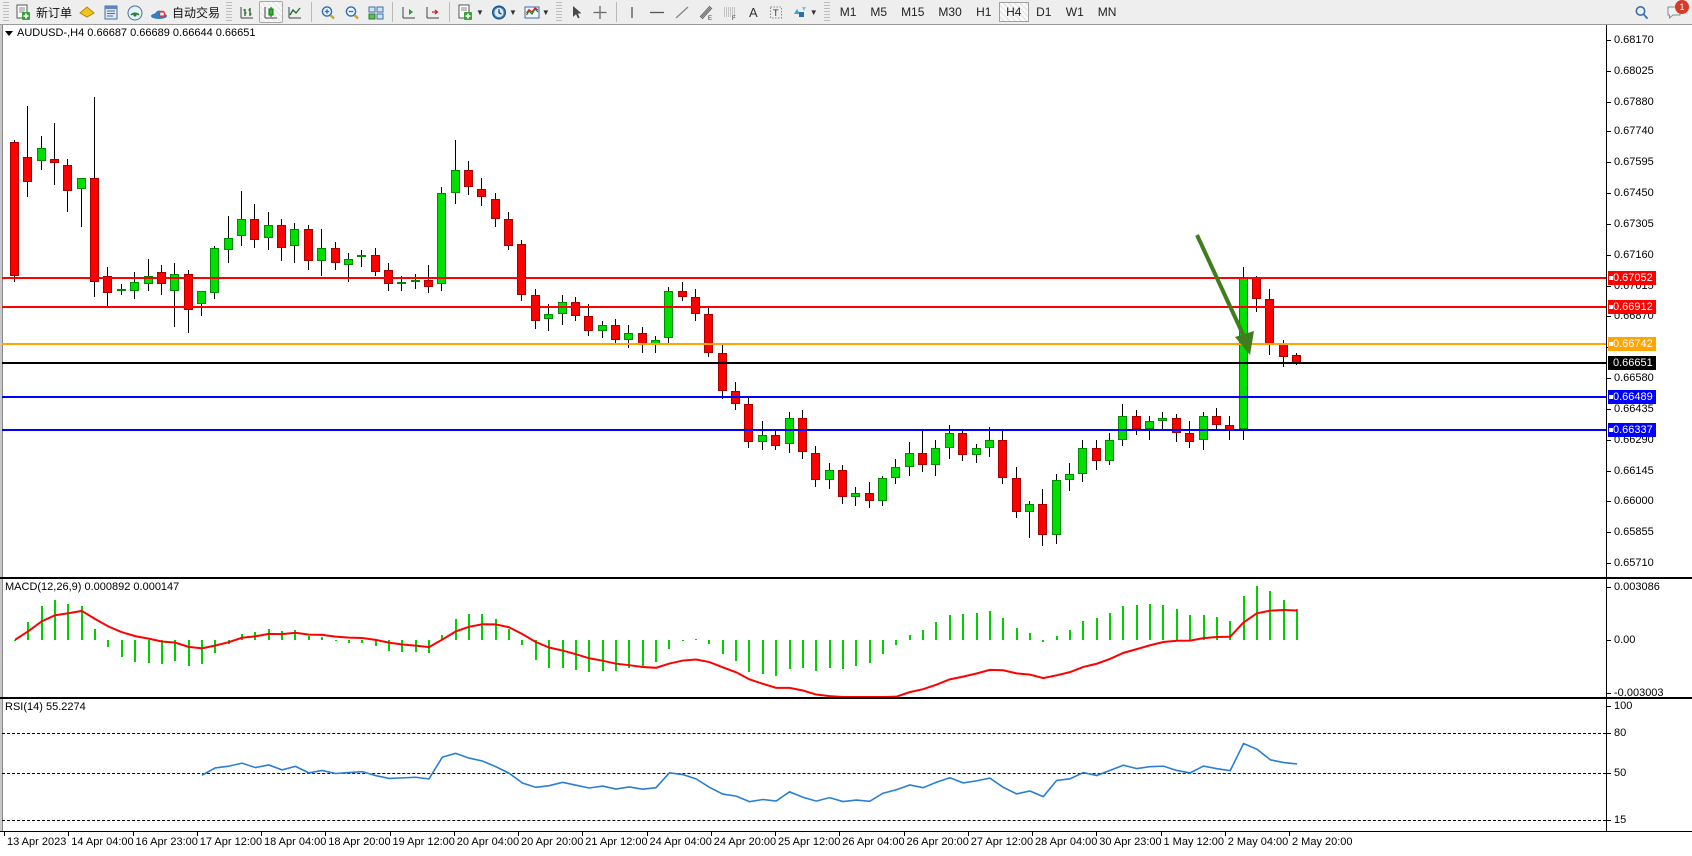 Image resolution: width=1692 pixels, height=856 pixels. What do you see at coordinates (433, 12) in the screenshot?
I see `auto-scroll-button` at bounding box center [433, 12].